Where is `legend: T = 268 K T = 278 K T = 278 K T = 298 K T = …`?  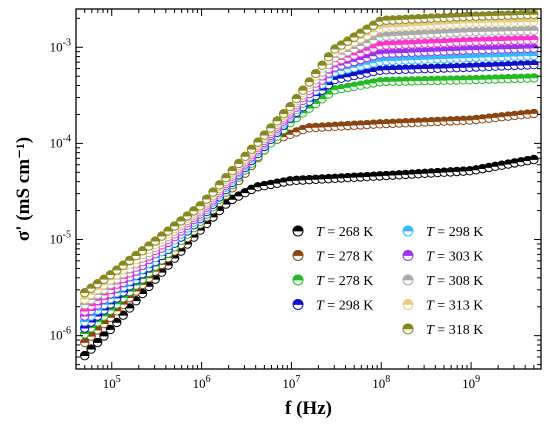
legend: T = 268 K T = 278 K T = 278 K T = 298 K T = … is located at coordinates (387, 281).